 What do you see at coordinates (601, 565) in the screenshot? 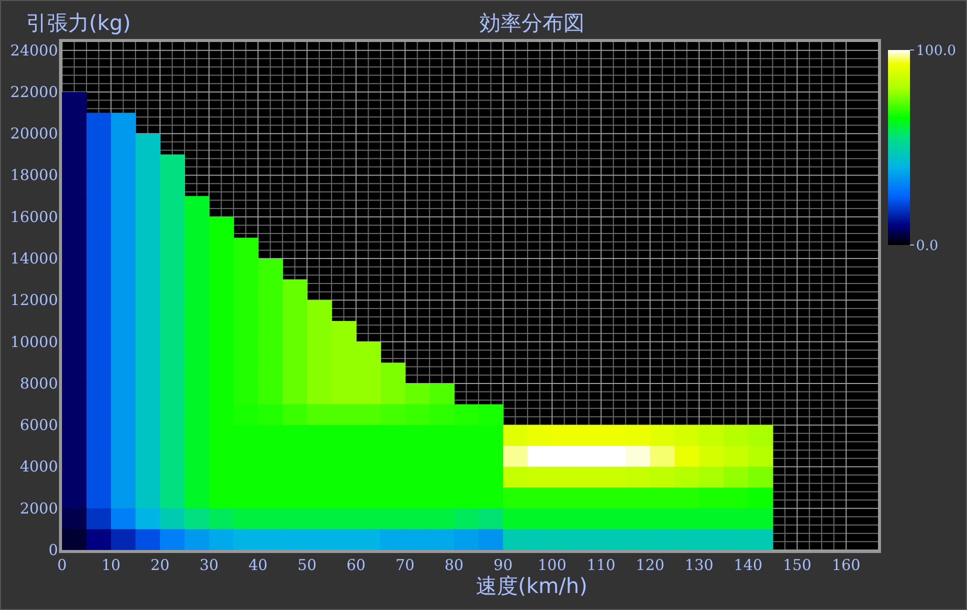
I see `x-tick-label: 110` at bounding box center [601, 565].